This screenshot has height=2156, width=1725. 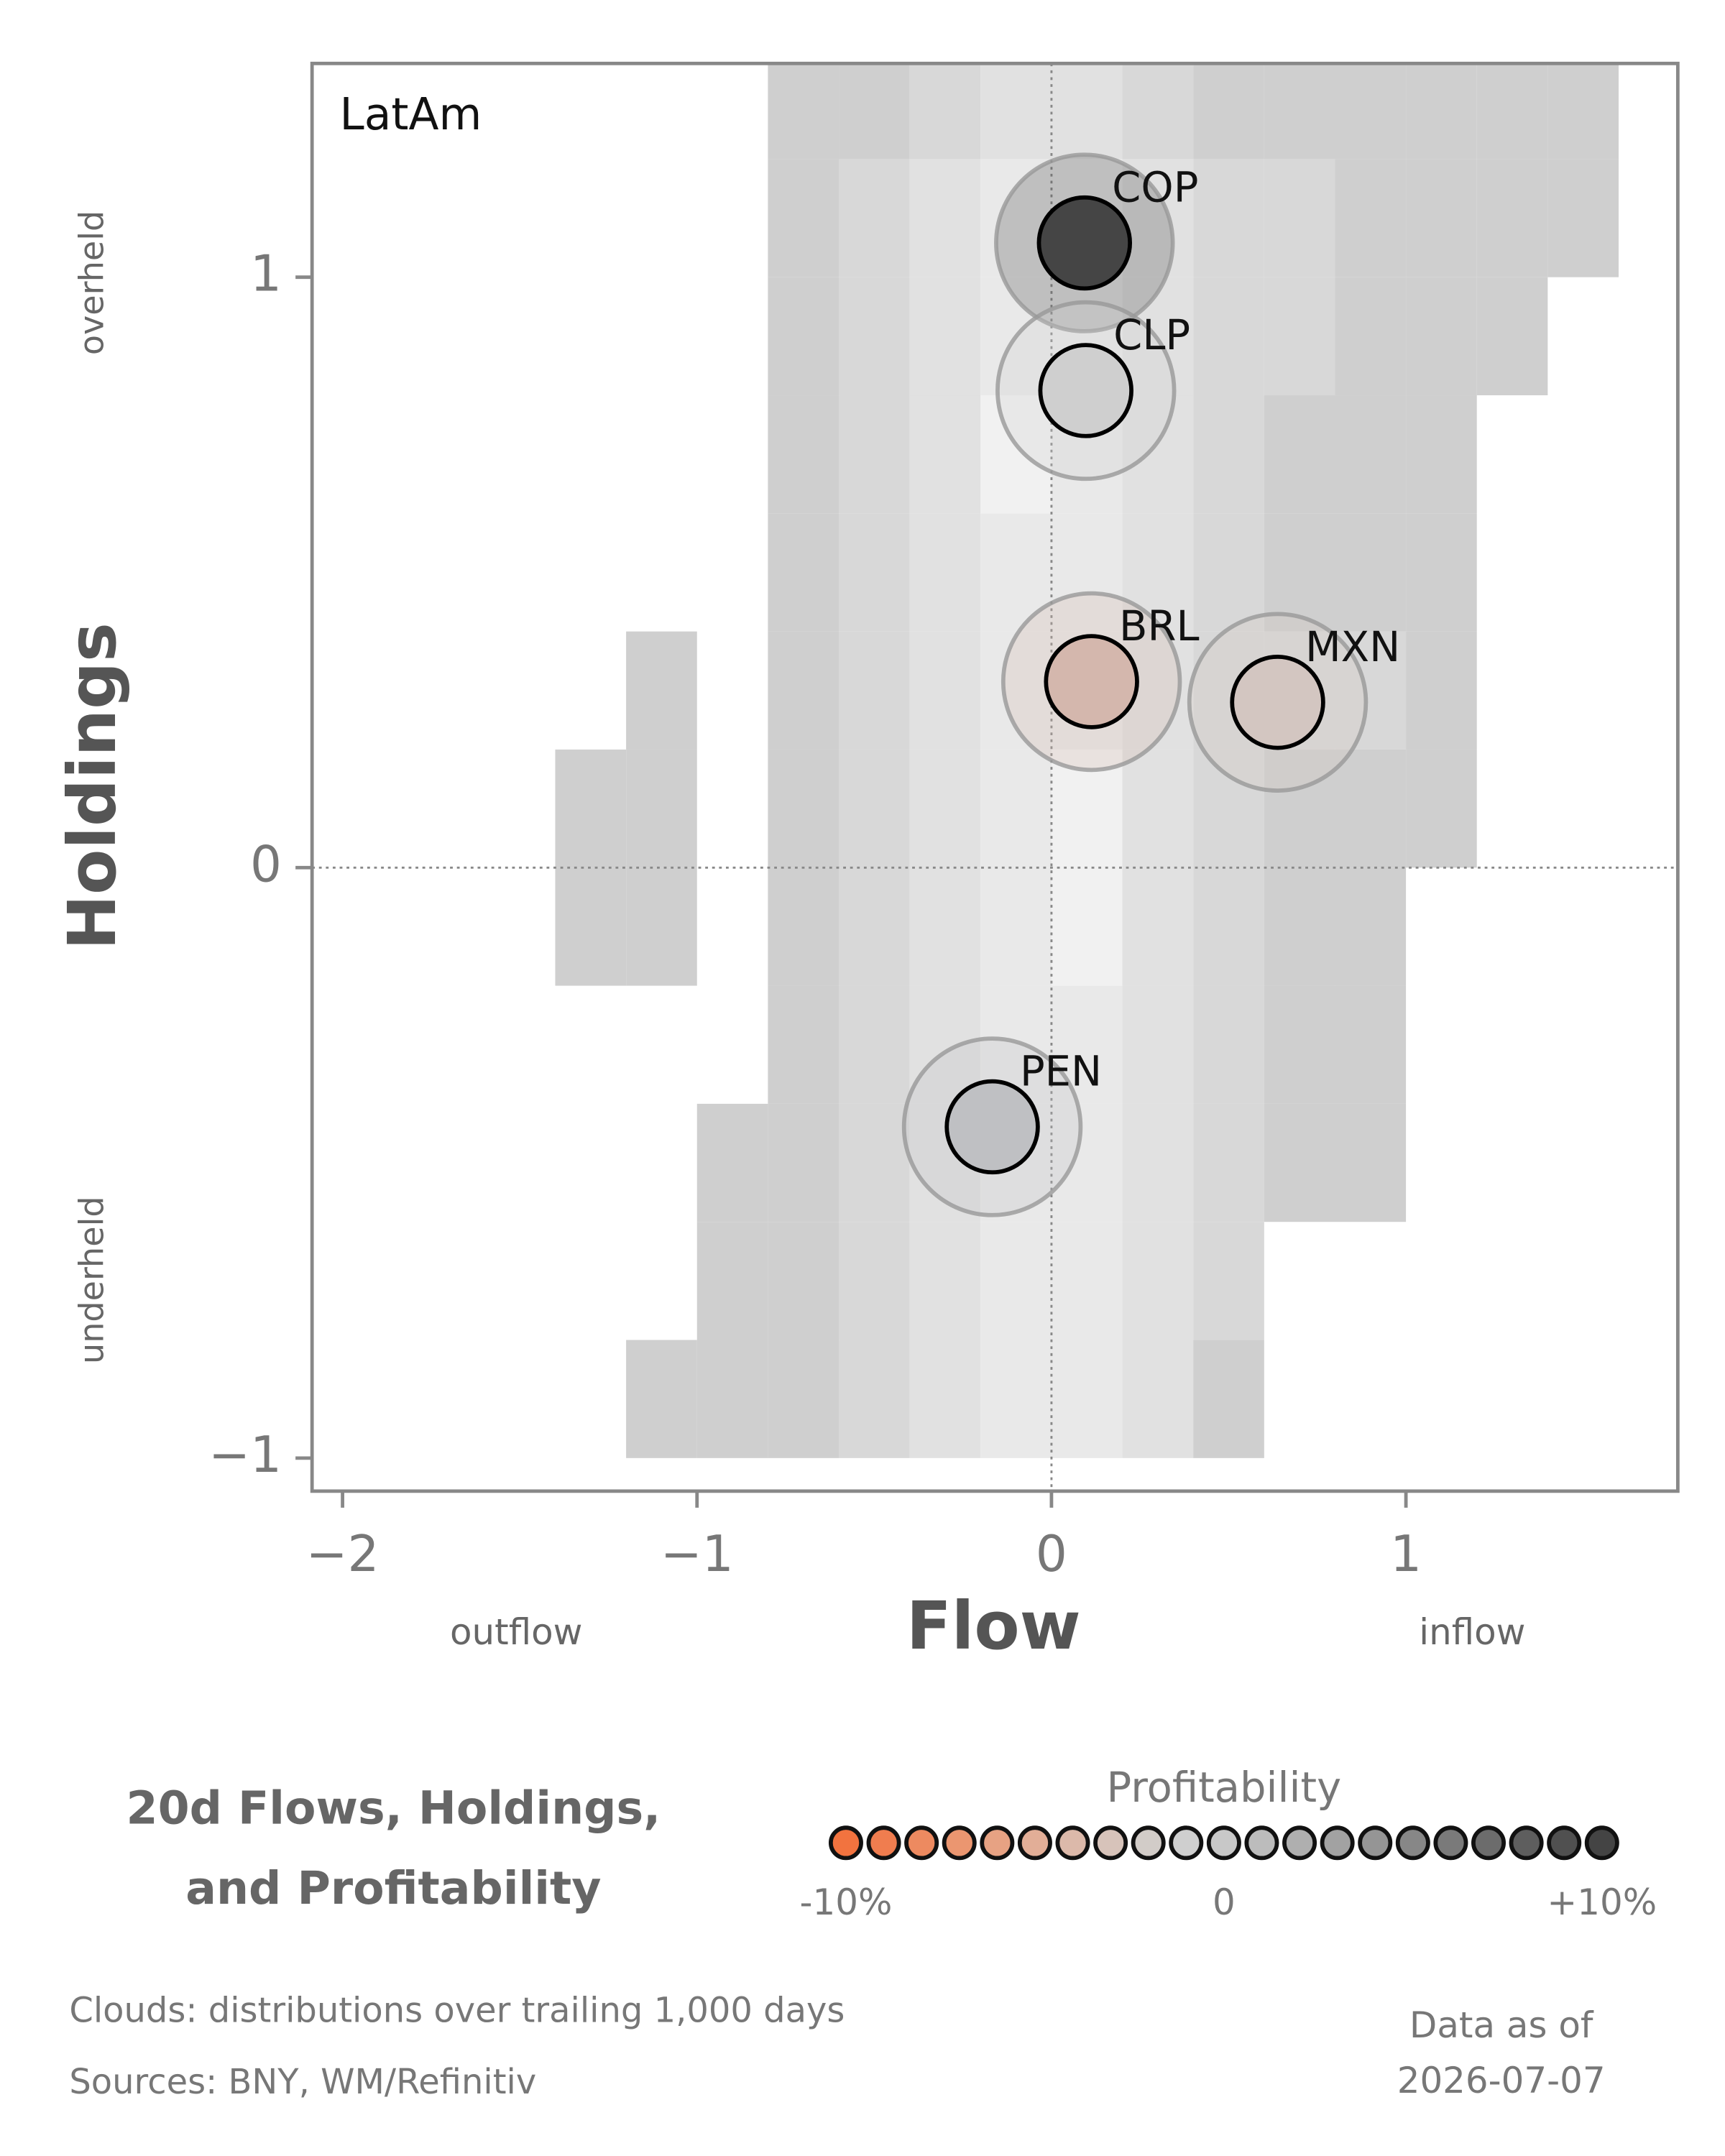 What do you see at coordinates (1155, 188) in the screenshot?
I see `point-label: COP` at bounding box center [1155, 188].